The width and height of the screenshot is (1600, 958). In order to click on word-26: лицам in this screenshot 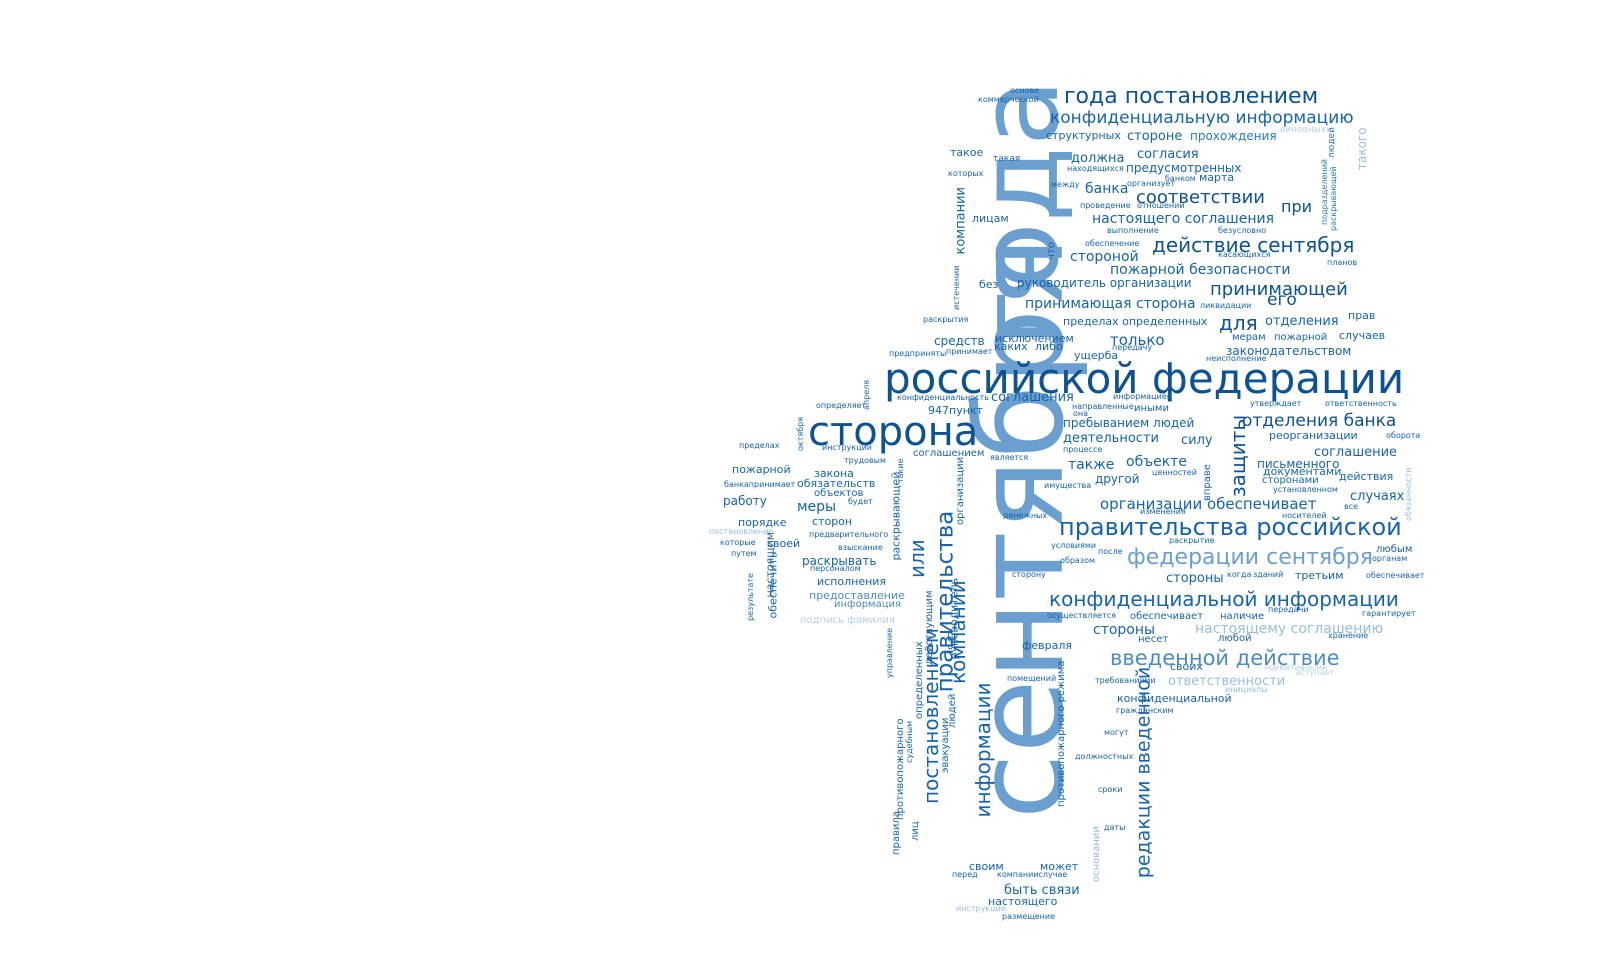, I will do `click(990, 218)`.